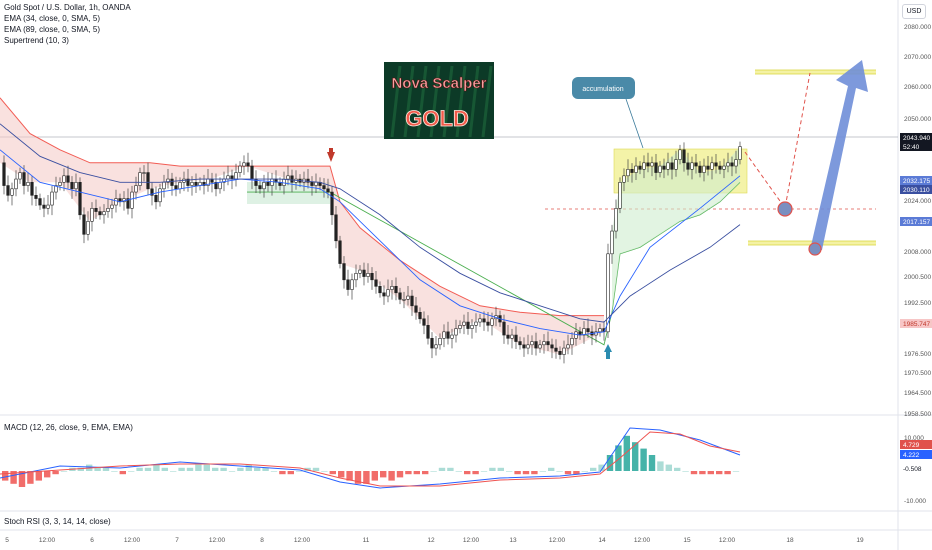 The width and height of the screenshot is (932, 550). What do you see at coordinates (785, 209) in the screenshot?
I see `forecast-point` at bounding box center [785, 209].